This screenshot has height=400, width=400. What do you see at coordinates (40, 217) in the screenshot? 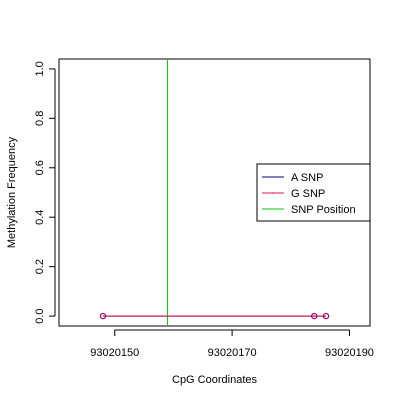
I see `y-tick-label: 0.4` at bounding box center [40, 217].